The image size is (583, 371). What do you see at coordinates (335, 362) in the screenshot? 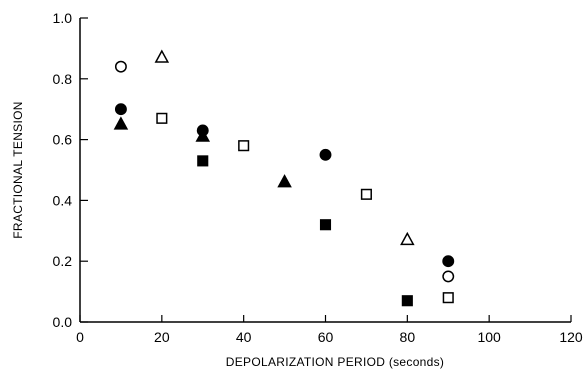
I see `x-axis-label: DEPOLARIZATION PERIOD (seconds)` at bounding box center [335, 362].